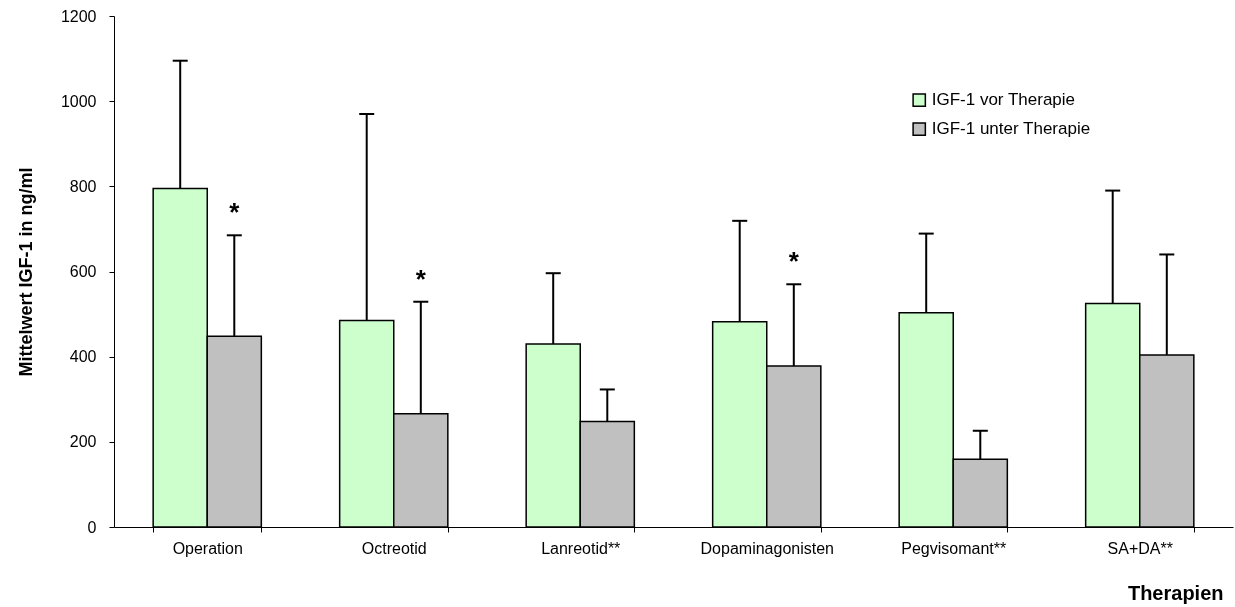 The height and width of the screenshot is (607, 1235). I want to click on y-tick-label: 0, so click(92, 527).